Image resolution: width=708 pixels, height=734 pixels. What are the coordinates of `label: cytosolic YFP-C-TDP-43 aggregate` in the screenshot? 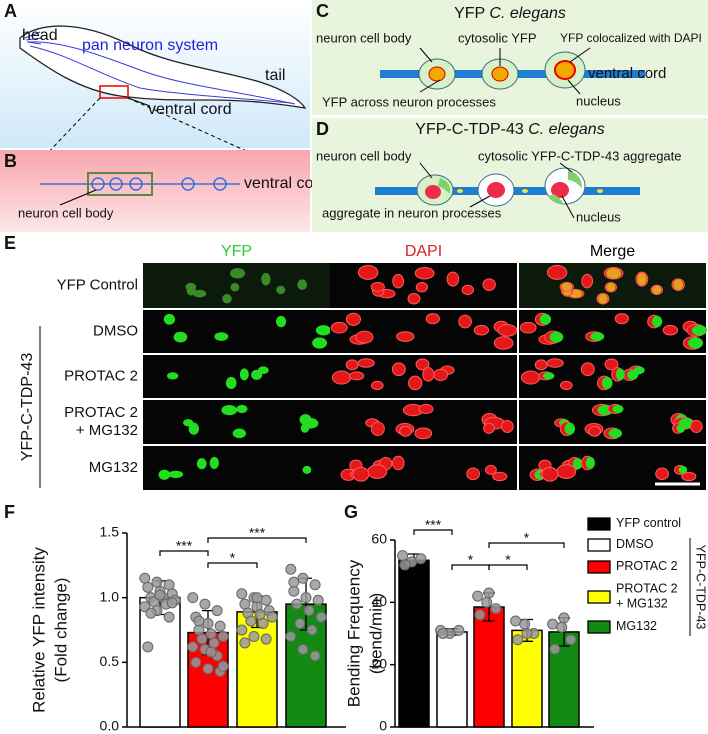 It's located at (580, 155).